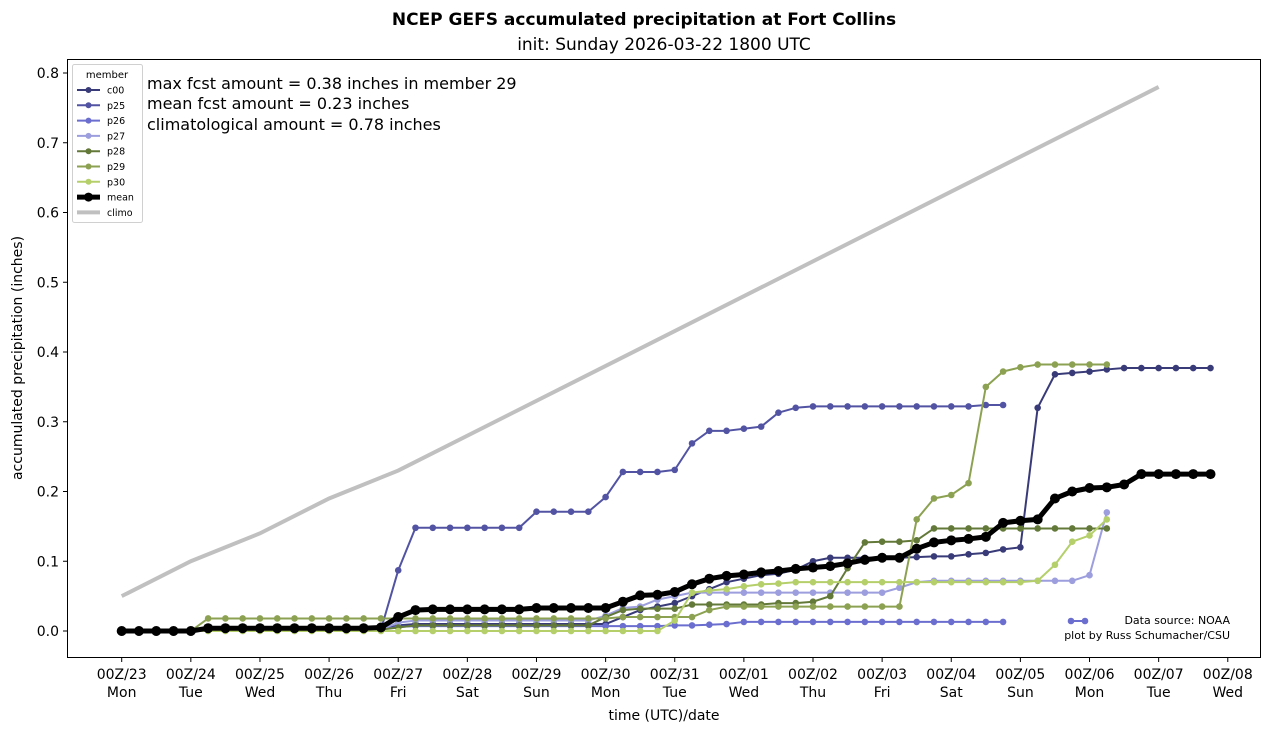 The width and height of the screenshot is (1271, 733). What do you see at coordinates (116, 167) in the screenshot?
I see `legend-label: p29` at bounding box center [116, 167].